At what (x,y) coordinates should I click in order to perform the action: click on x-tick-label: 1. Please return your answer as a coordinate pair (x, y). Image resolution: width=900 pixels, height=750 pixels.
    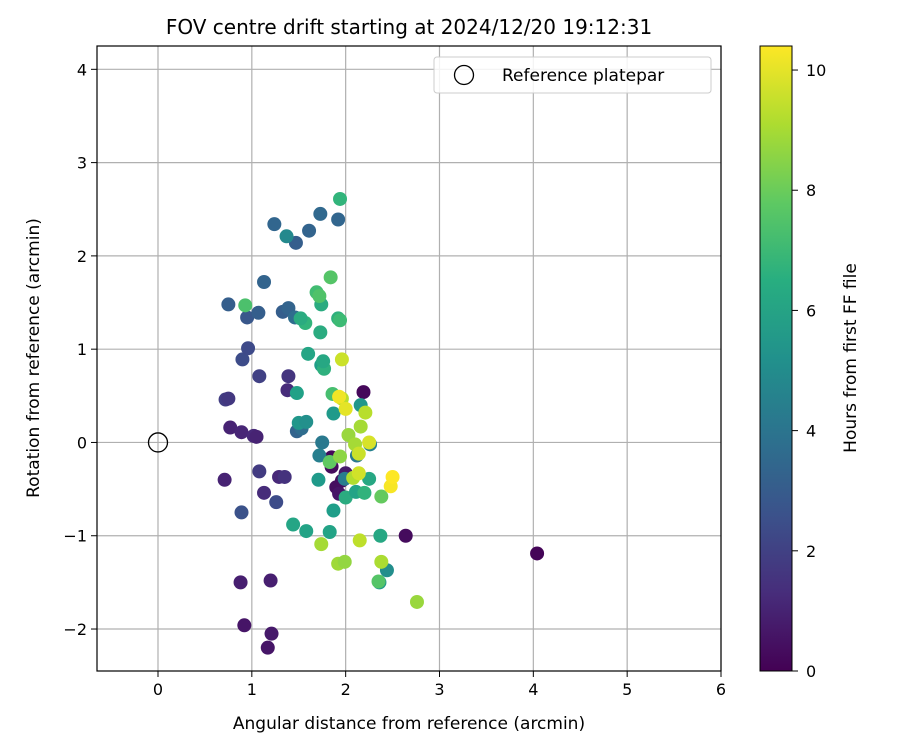
    Looking at the image, I should click on (252, 689).